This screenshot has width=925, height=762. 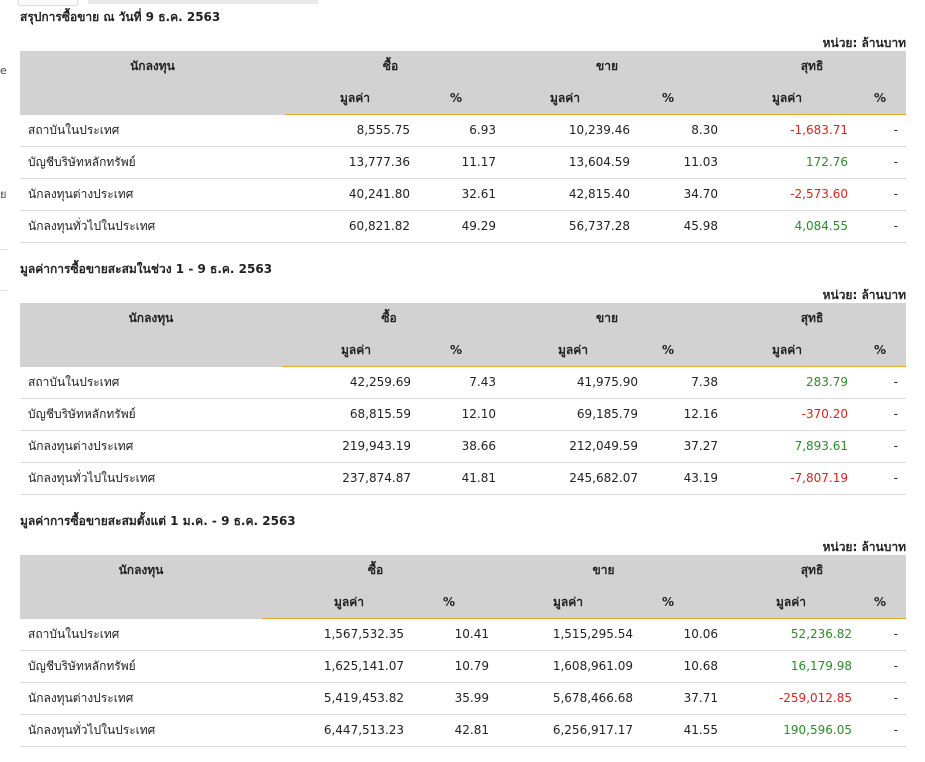 What do you see at coordinates (379, 226) in the screenshot?
I see `buy-value-cell: 60,821.82` at bounding box center [379, 226].